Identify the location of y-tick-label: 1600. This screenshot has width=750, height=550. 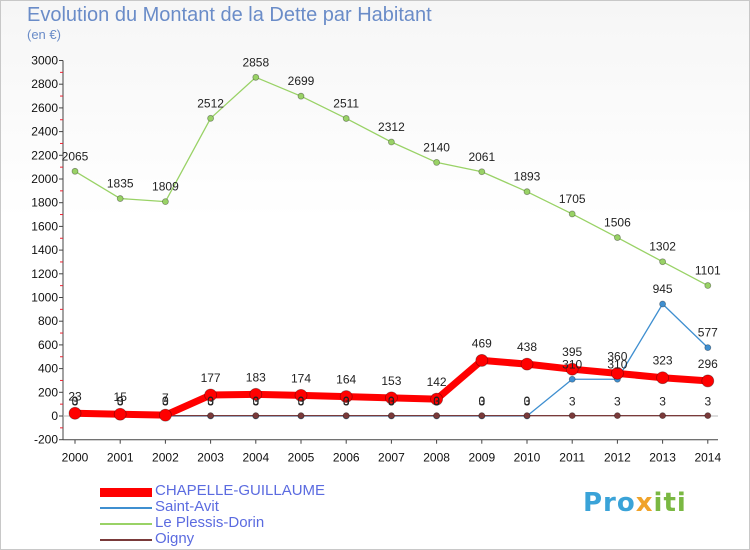
(44, 226).